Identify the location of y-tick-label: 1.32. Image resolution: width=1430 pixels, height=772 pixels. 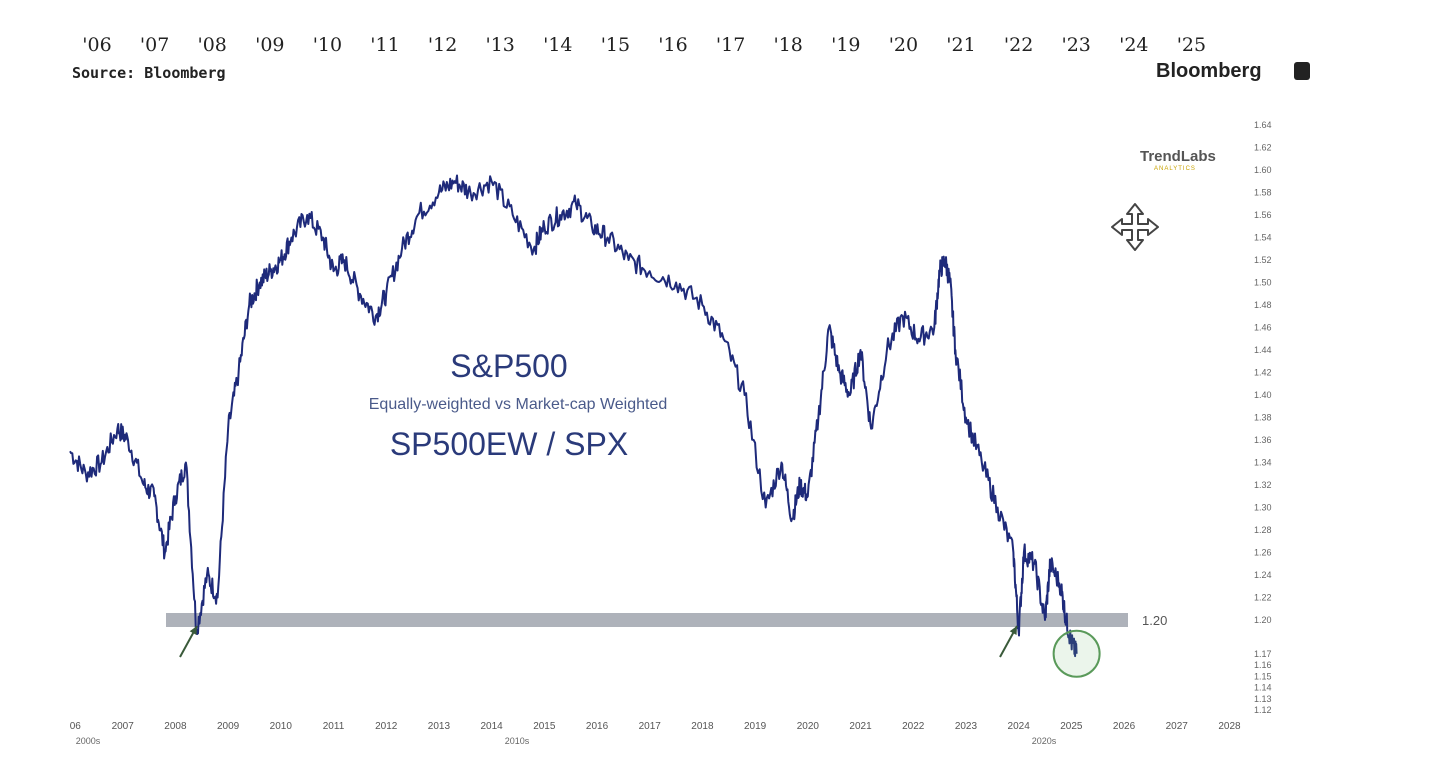
(1263, 485).